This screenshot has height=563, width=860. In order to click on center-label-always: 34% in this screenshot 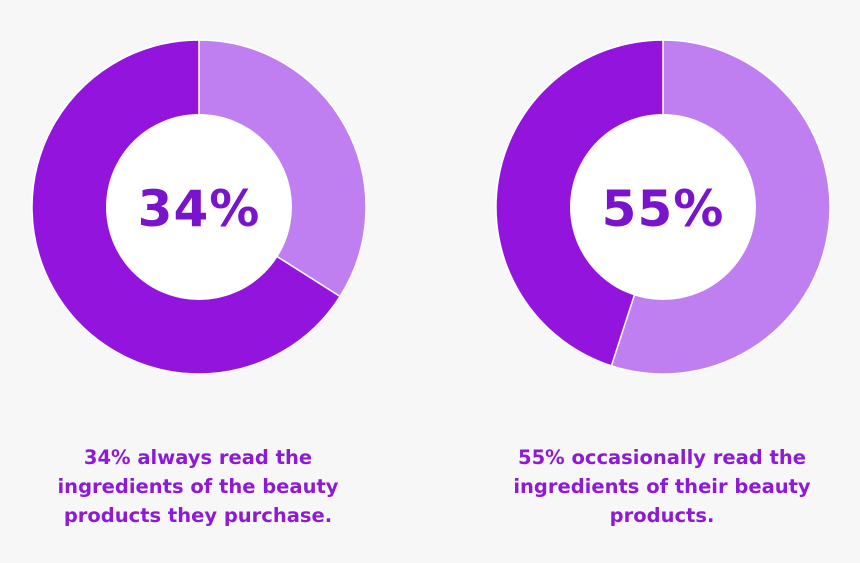, I will do `click(199, 209)`.